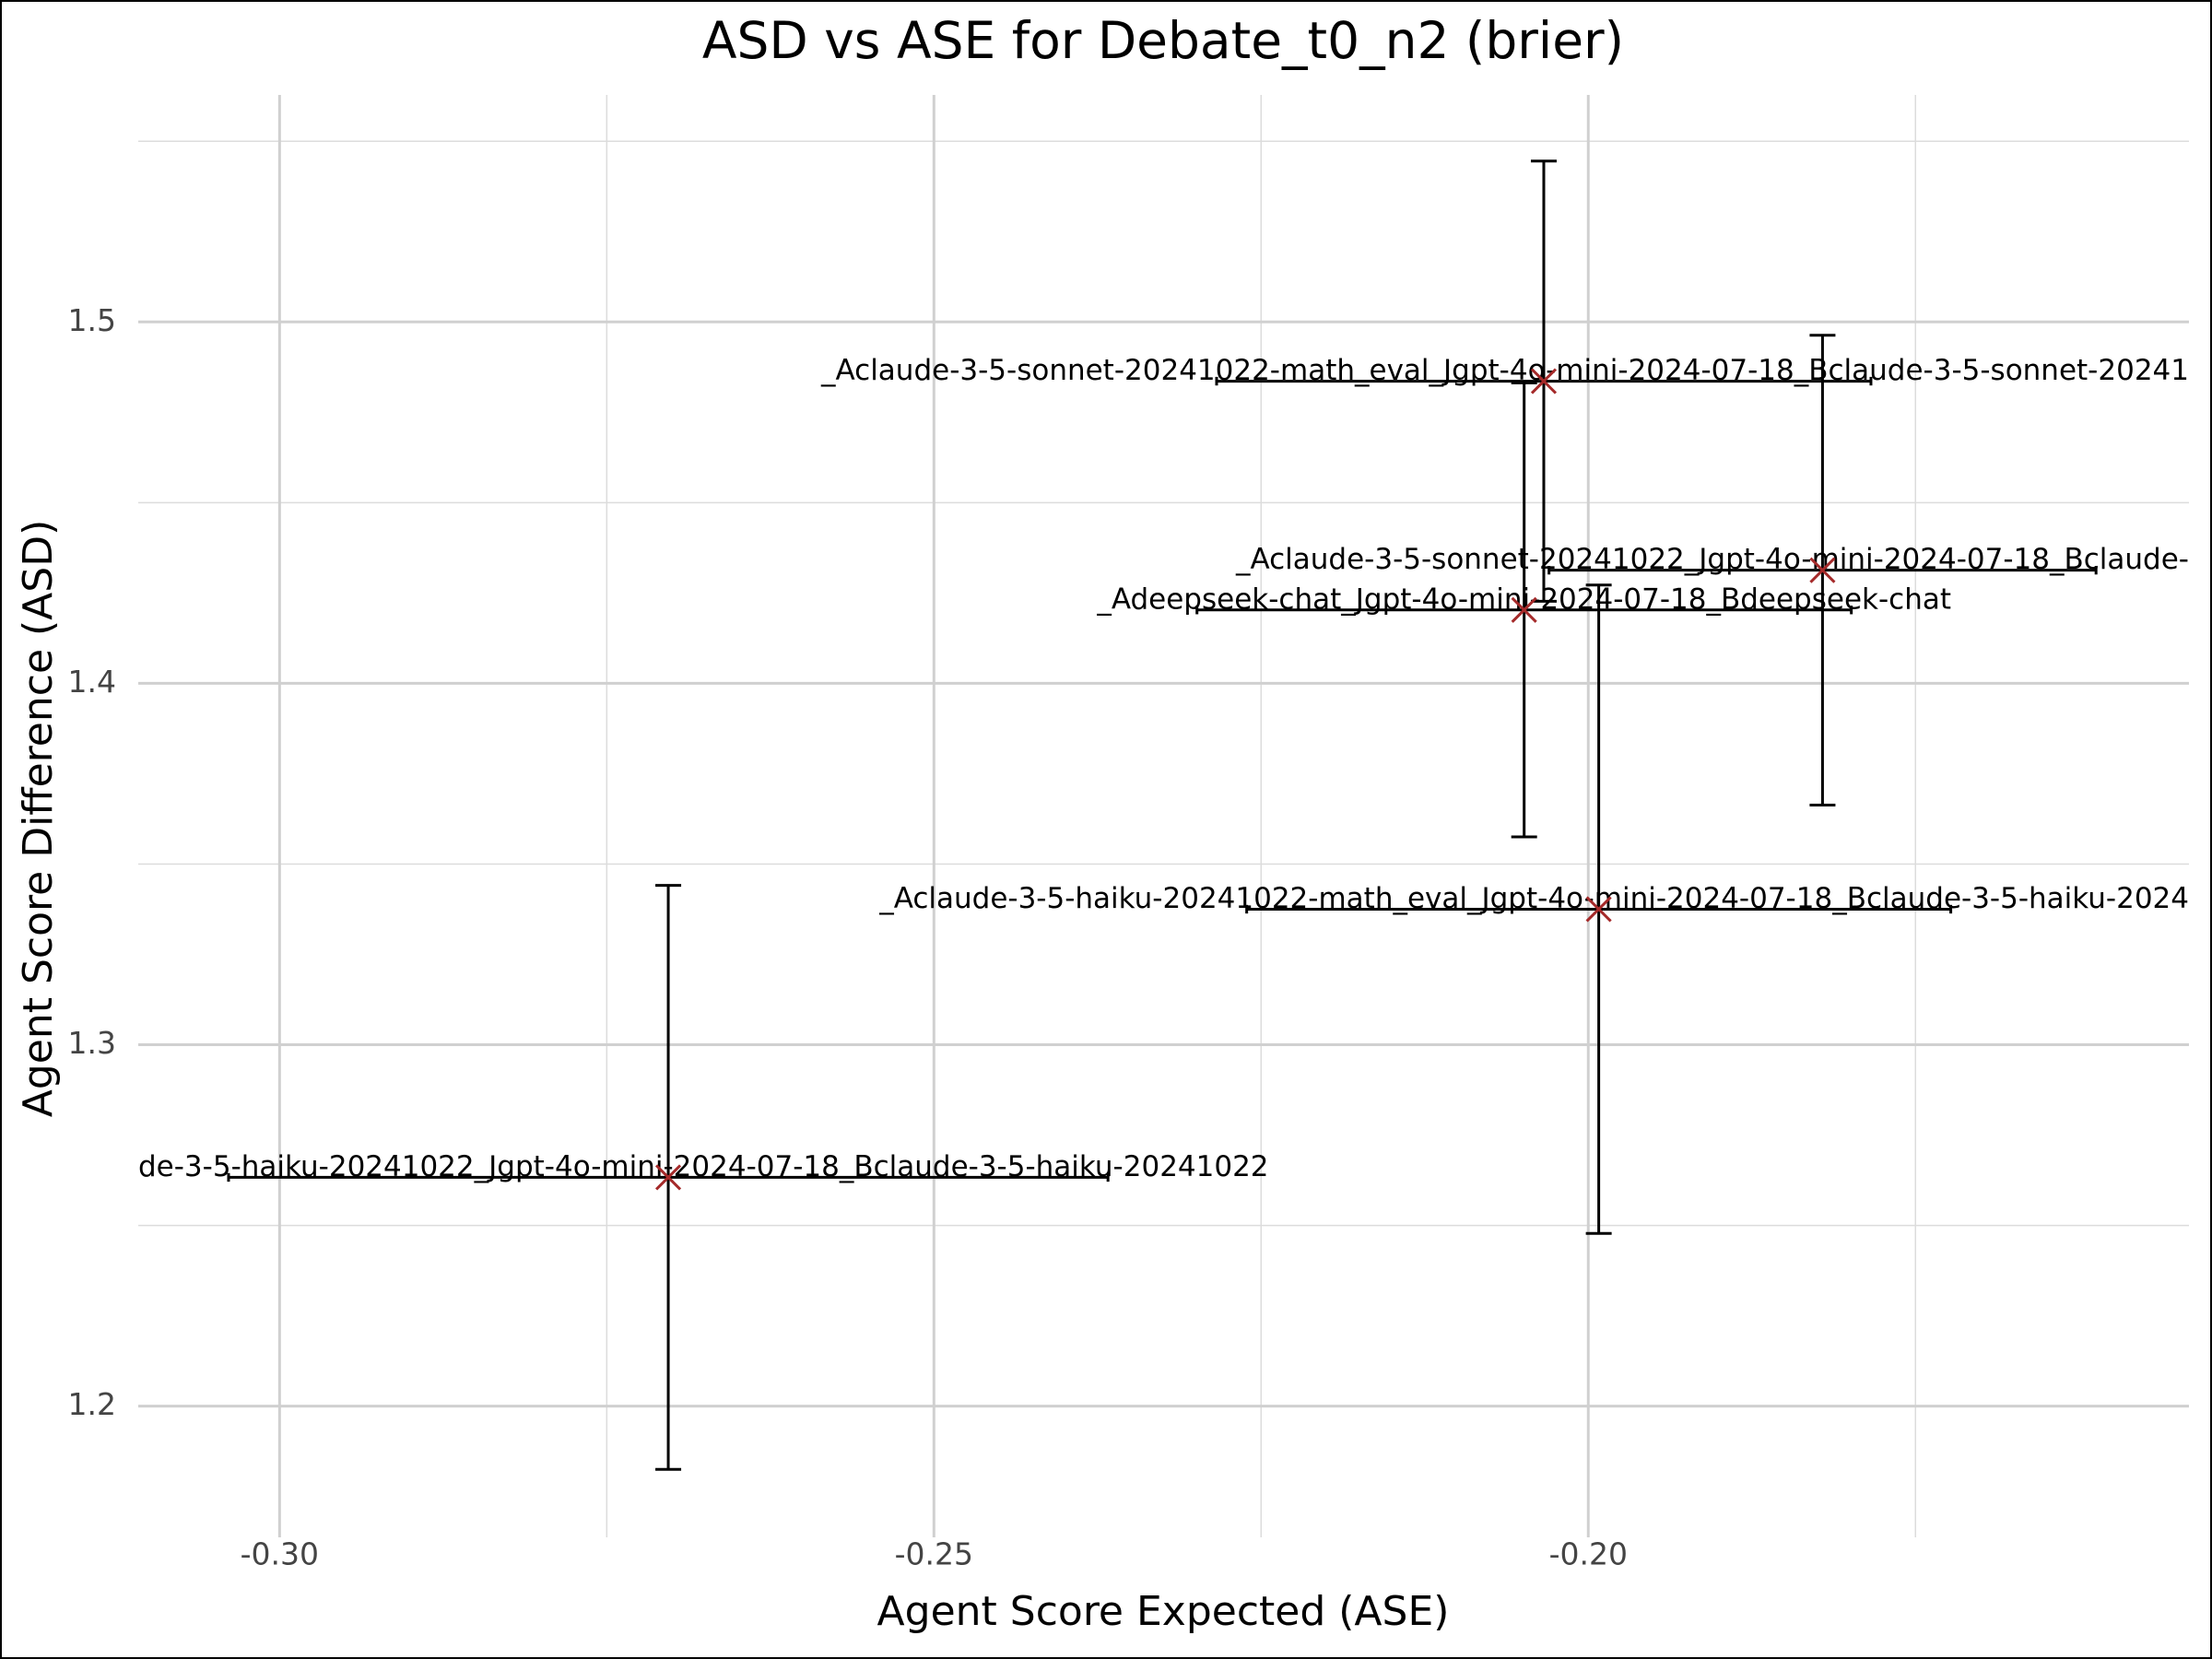 The height and width of the screenshot is (1659, 2212). Describe the element at coordinates (1163, 1611) in the screenshot. I see `x-axis-label: Agent Score Expected (ASE)` at that location.